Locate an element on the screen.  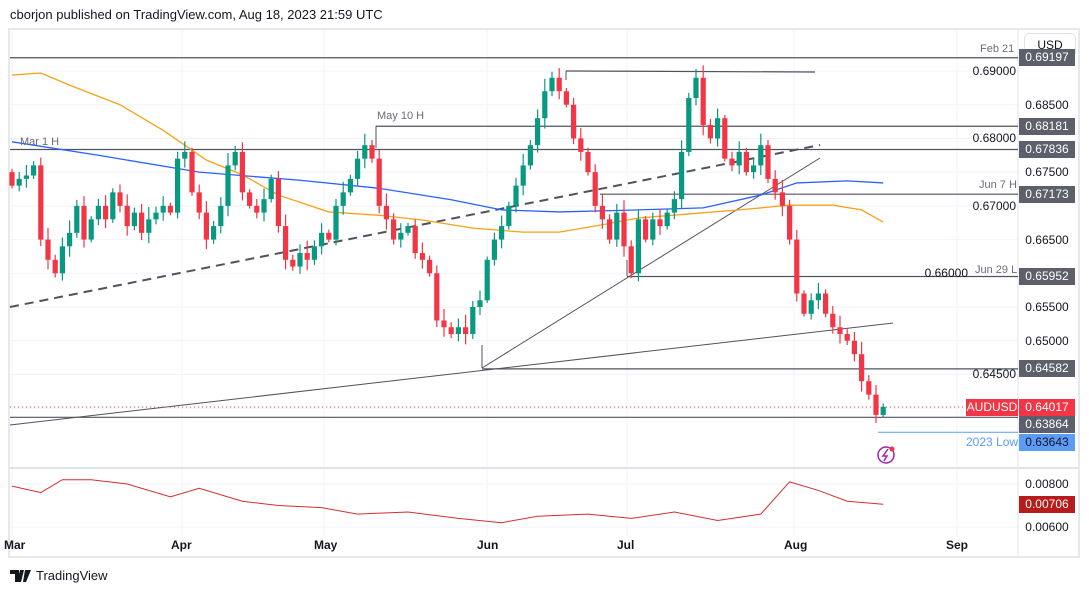
level-annotation: May 10 H is located at coordinates (401, 116).